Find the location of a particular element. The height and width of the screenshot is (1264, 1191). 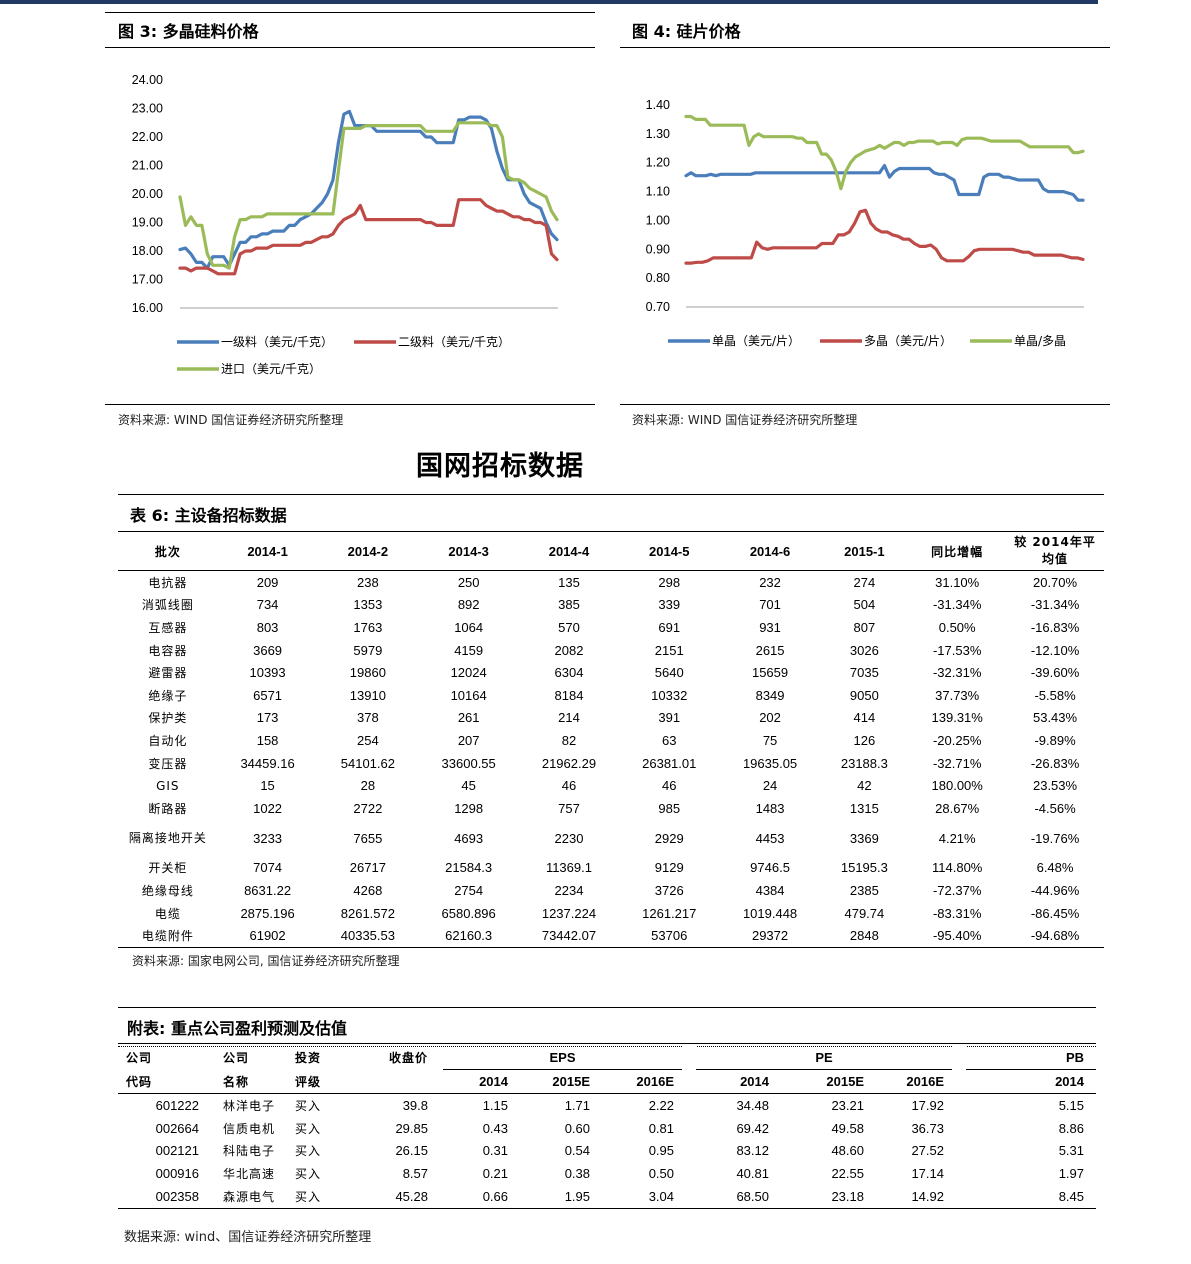

table6-cell: 11369.1 is located at coordinates (568, 868).